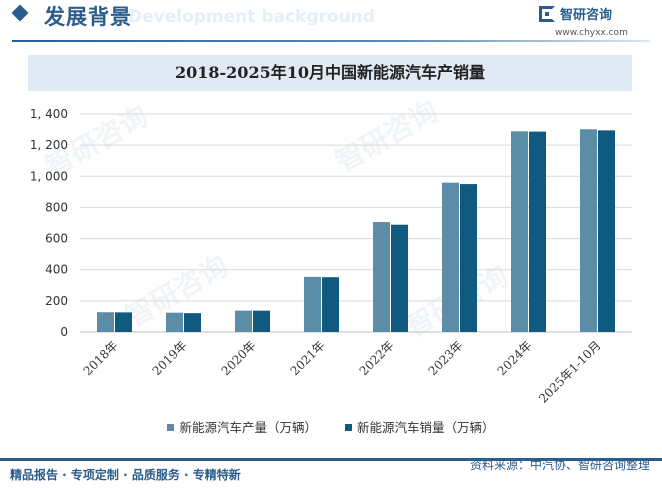 The width and height of the screenshot is (662, 491). Describe the element at coordinates (170, 358) in the screenshot. I see `x-tick-label: 2019年` at that location.